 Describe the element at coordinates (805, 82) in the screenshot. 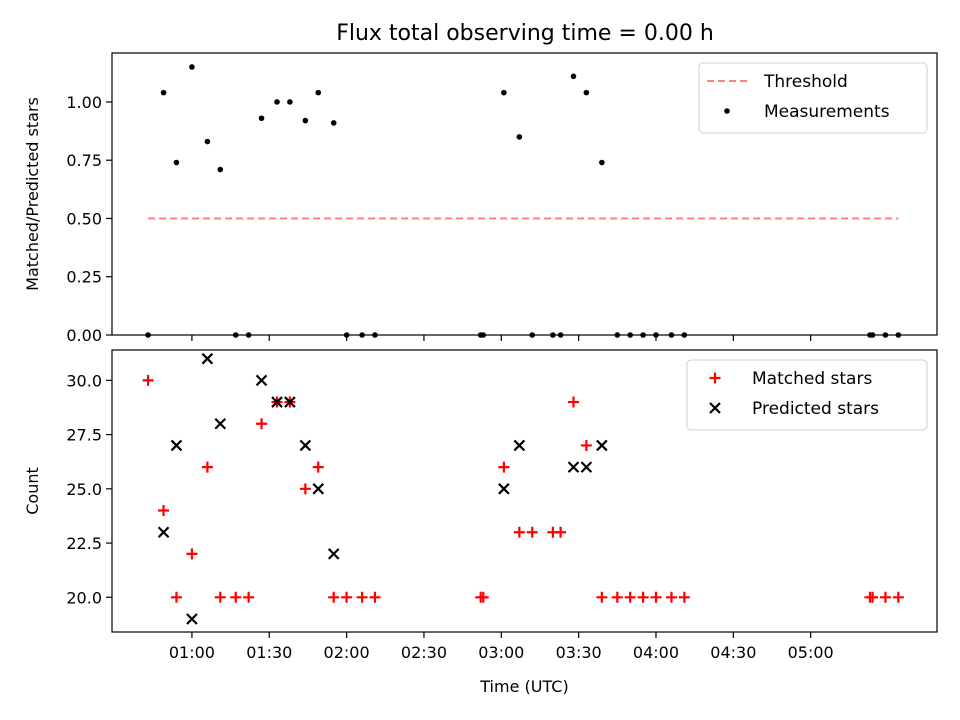

I see `legend-label: Threshold` at that location.